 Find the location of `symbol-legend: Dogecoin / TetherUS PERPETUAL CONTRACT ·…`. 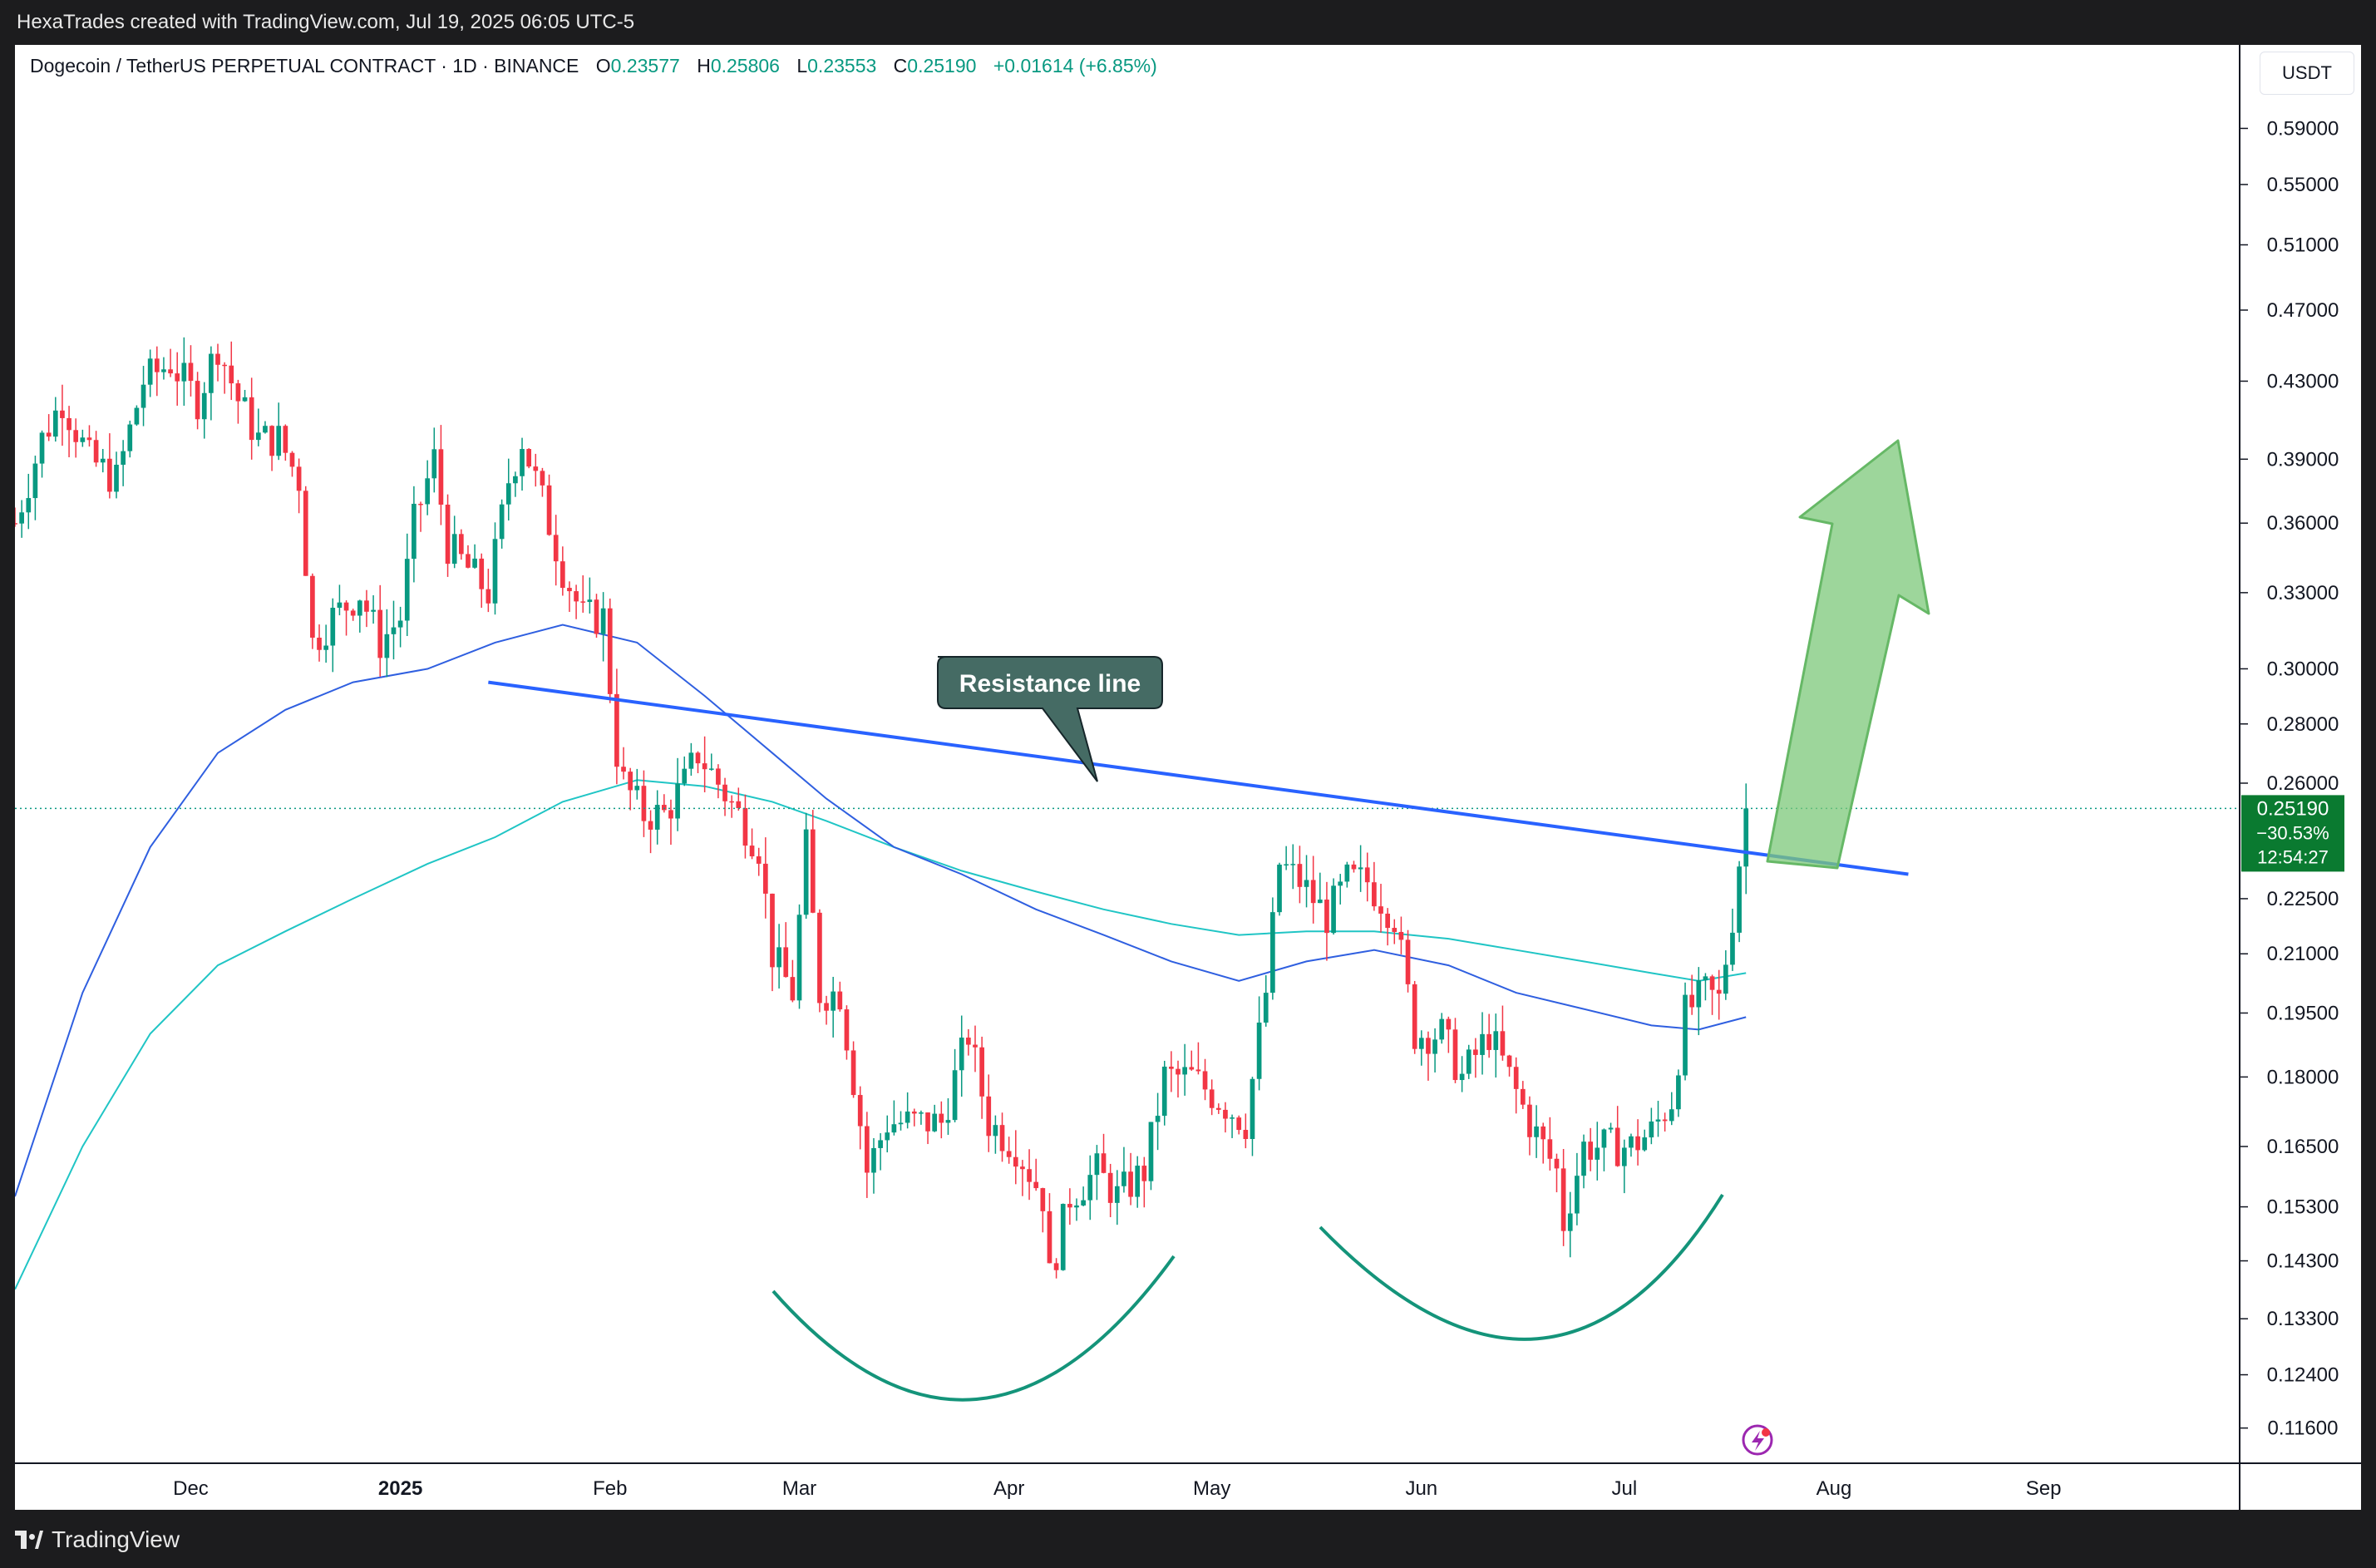

symbol-legend: Dogecoin / TetherUS PERPETUAL CONTRACT ·… is located at coordinates (593, 66).